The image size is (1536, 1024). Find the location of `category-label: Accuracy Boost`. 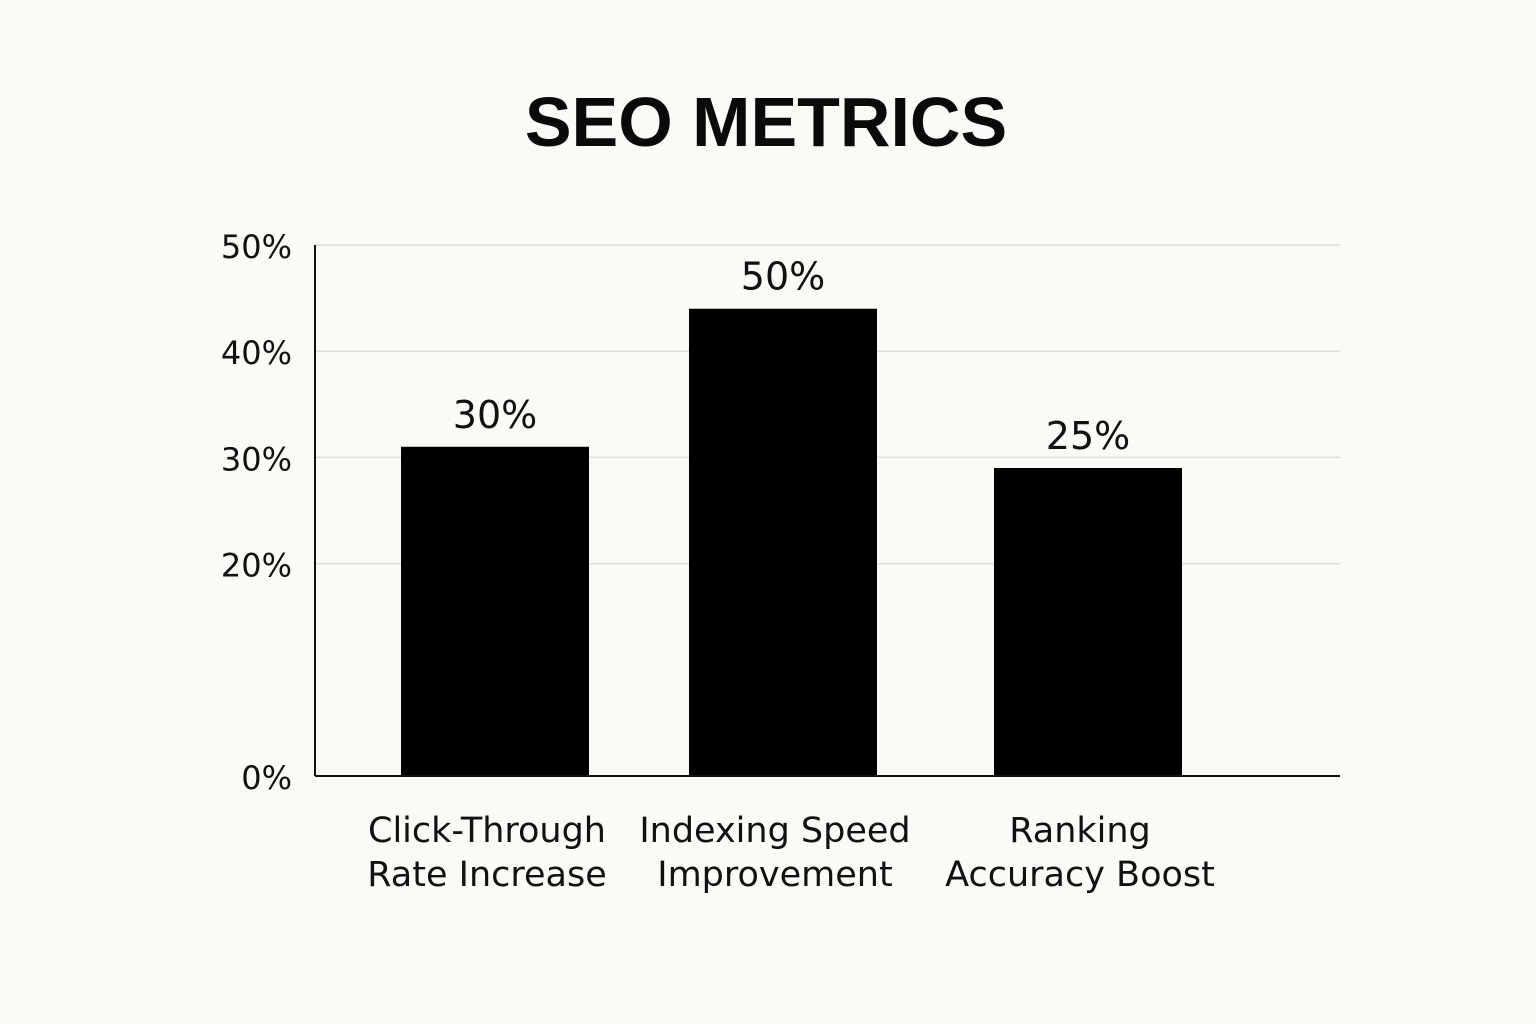

category-label: Accuracy Boost is located at coordinates (1080, 875).